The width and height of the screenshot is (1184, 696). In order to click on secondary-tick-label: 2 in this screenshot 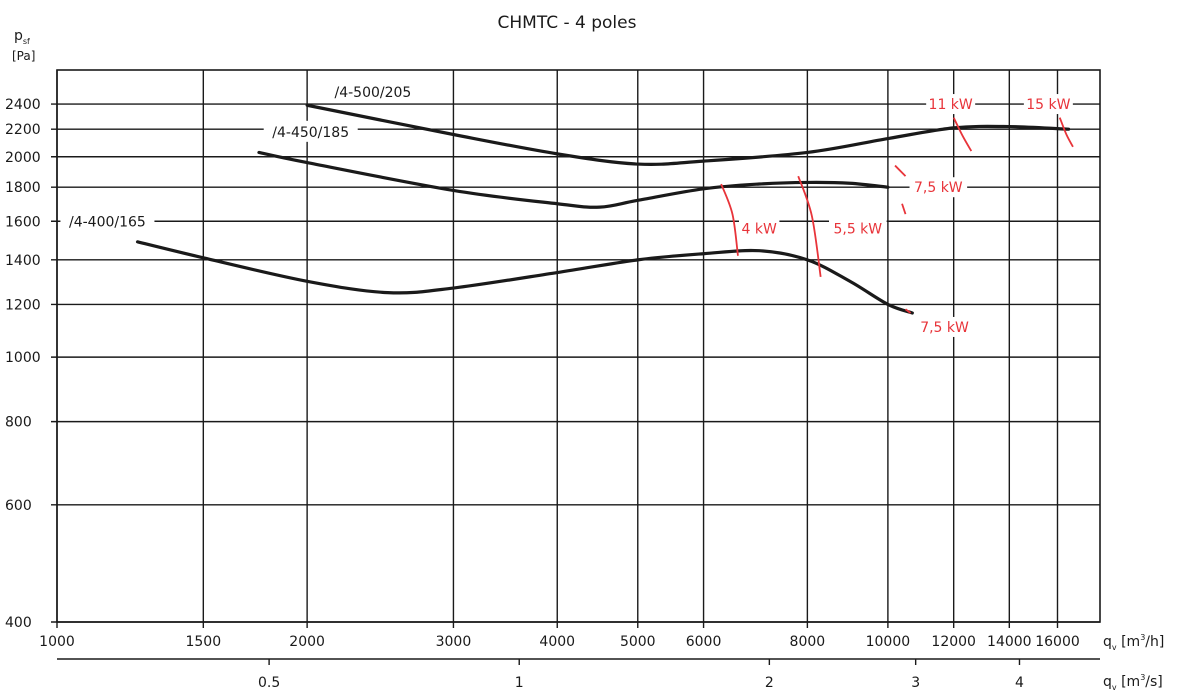, I will do `click(769, 683)`.